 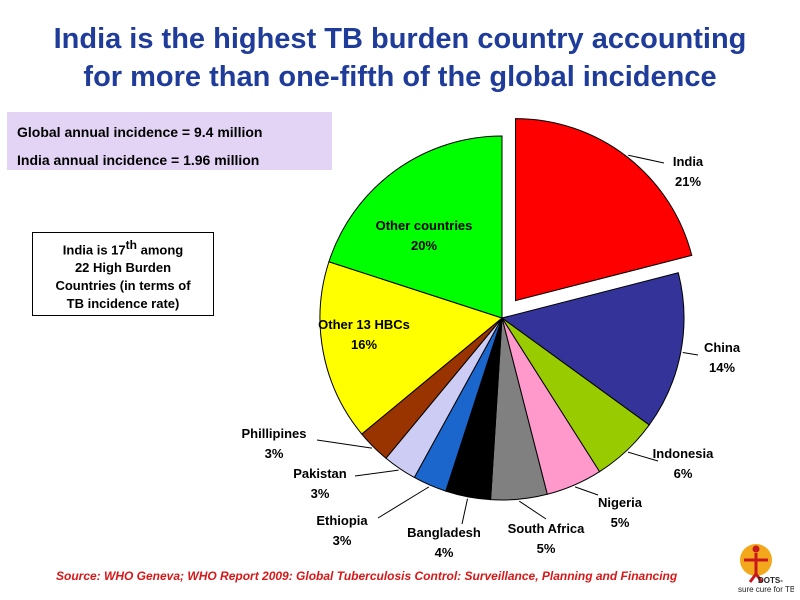 What do you see at coordinates (592, 349) in the screenshot?
I see `pie-slice-china` at bounding box center [592, 349].